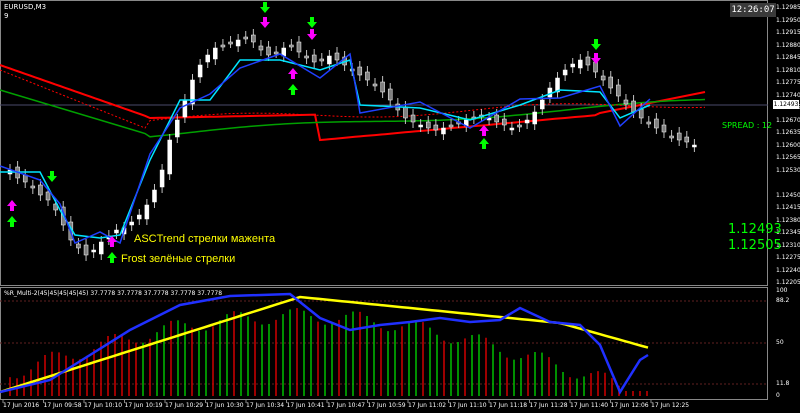 Image resolution: width=800 pixels, height=413 pixels. I want to click on time-tick: 17 Jun 10:10, so click(103, 405).